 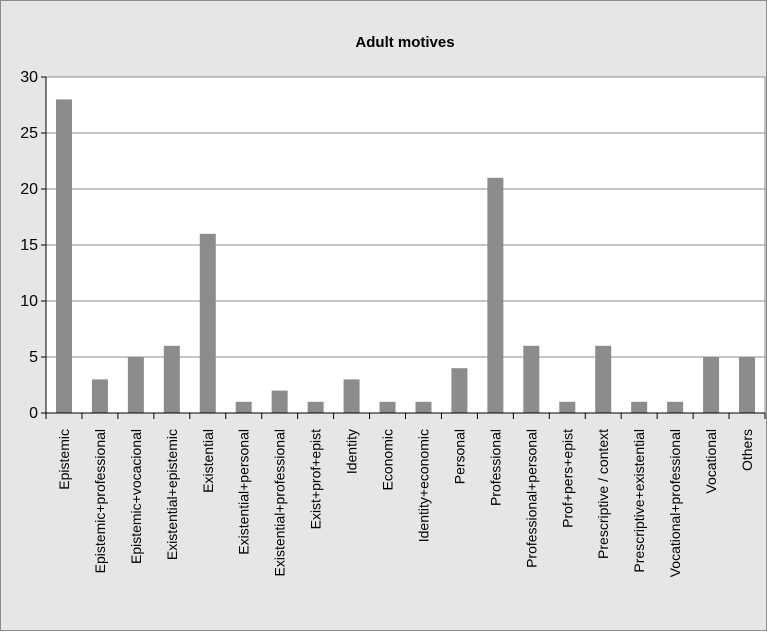 What do you see at coordinates (675, 503) in the screenshot?
I see `x-category-label: Vocational+professional` at bounding box center [675, 503].